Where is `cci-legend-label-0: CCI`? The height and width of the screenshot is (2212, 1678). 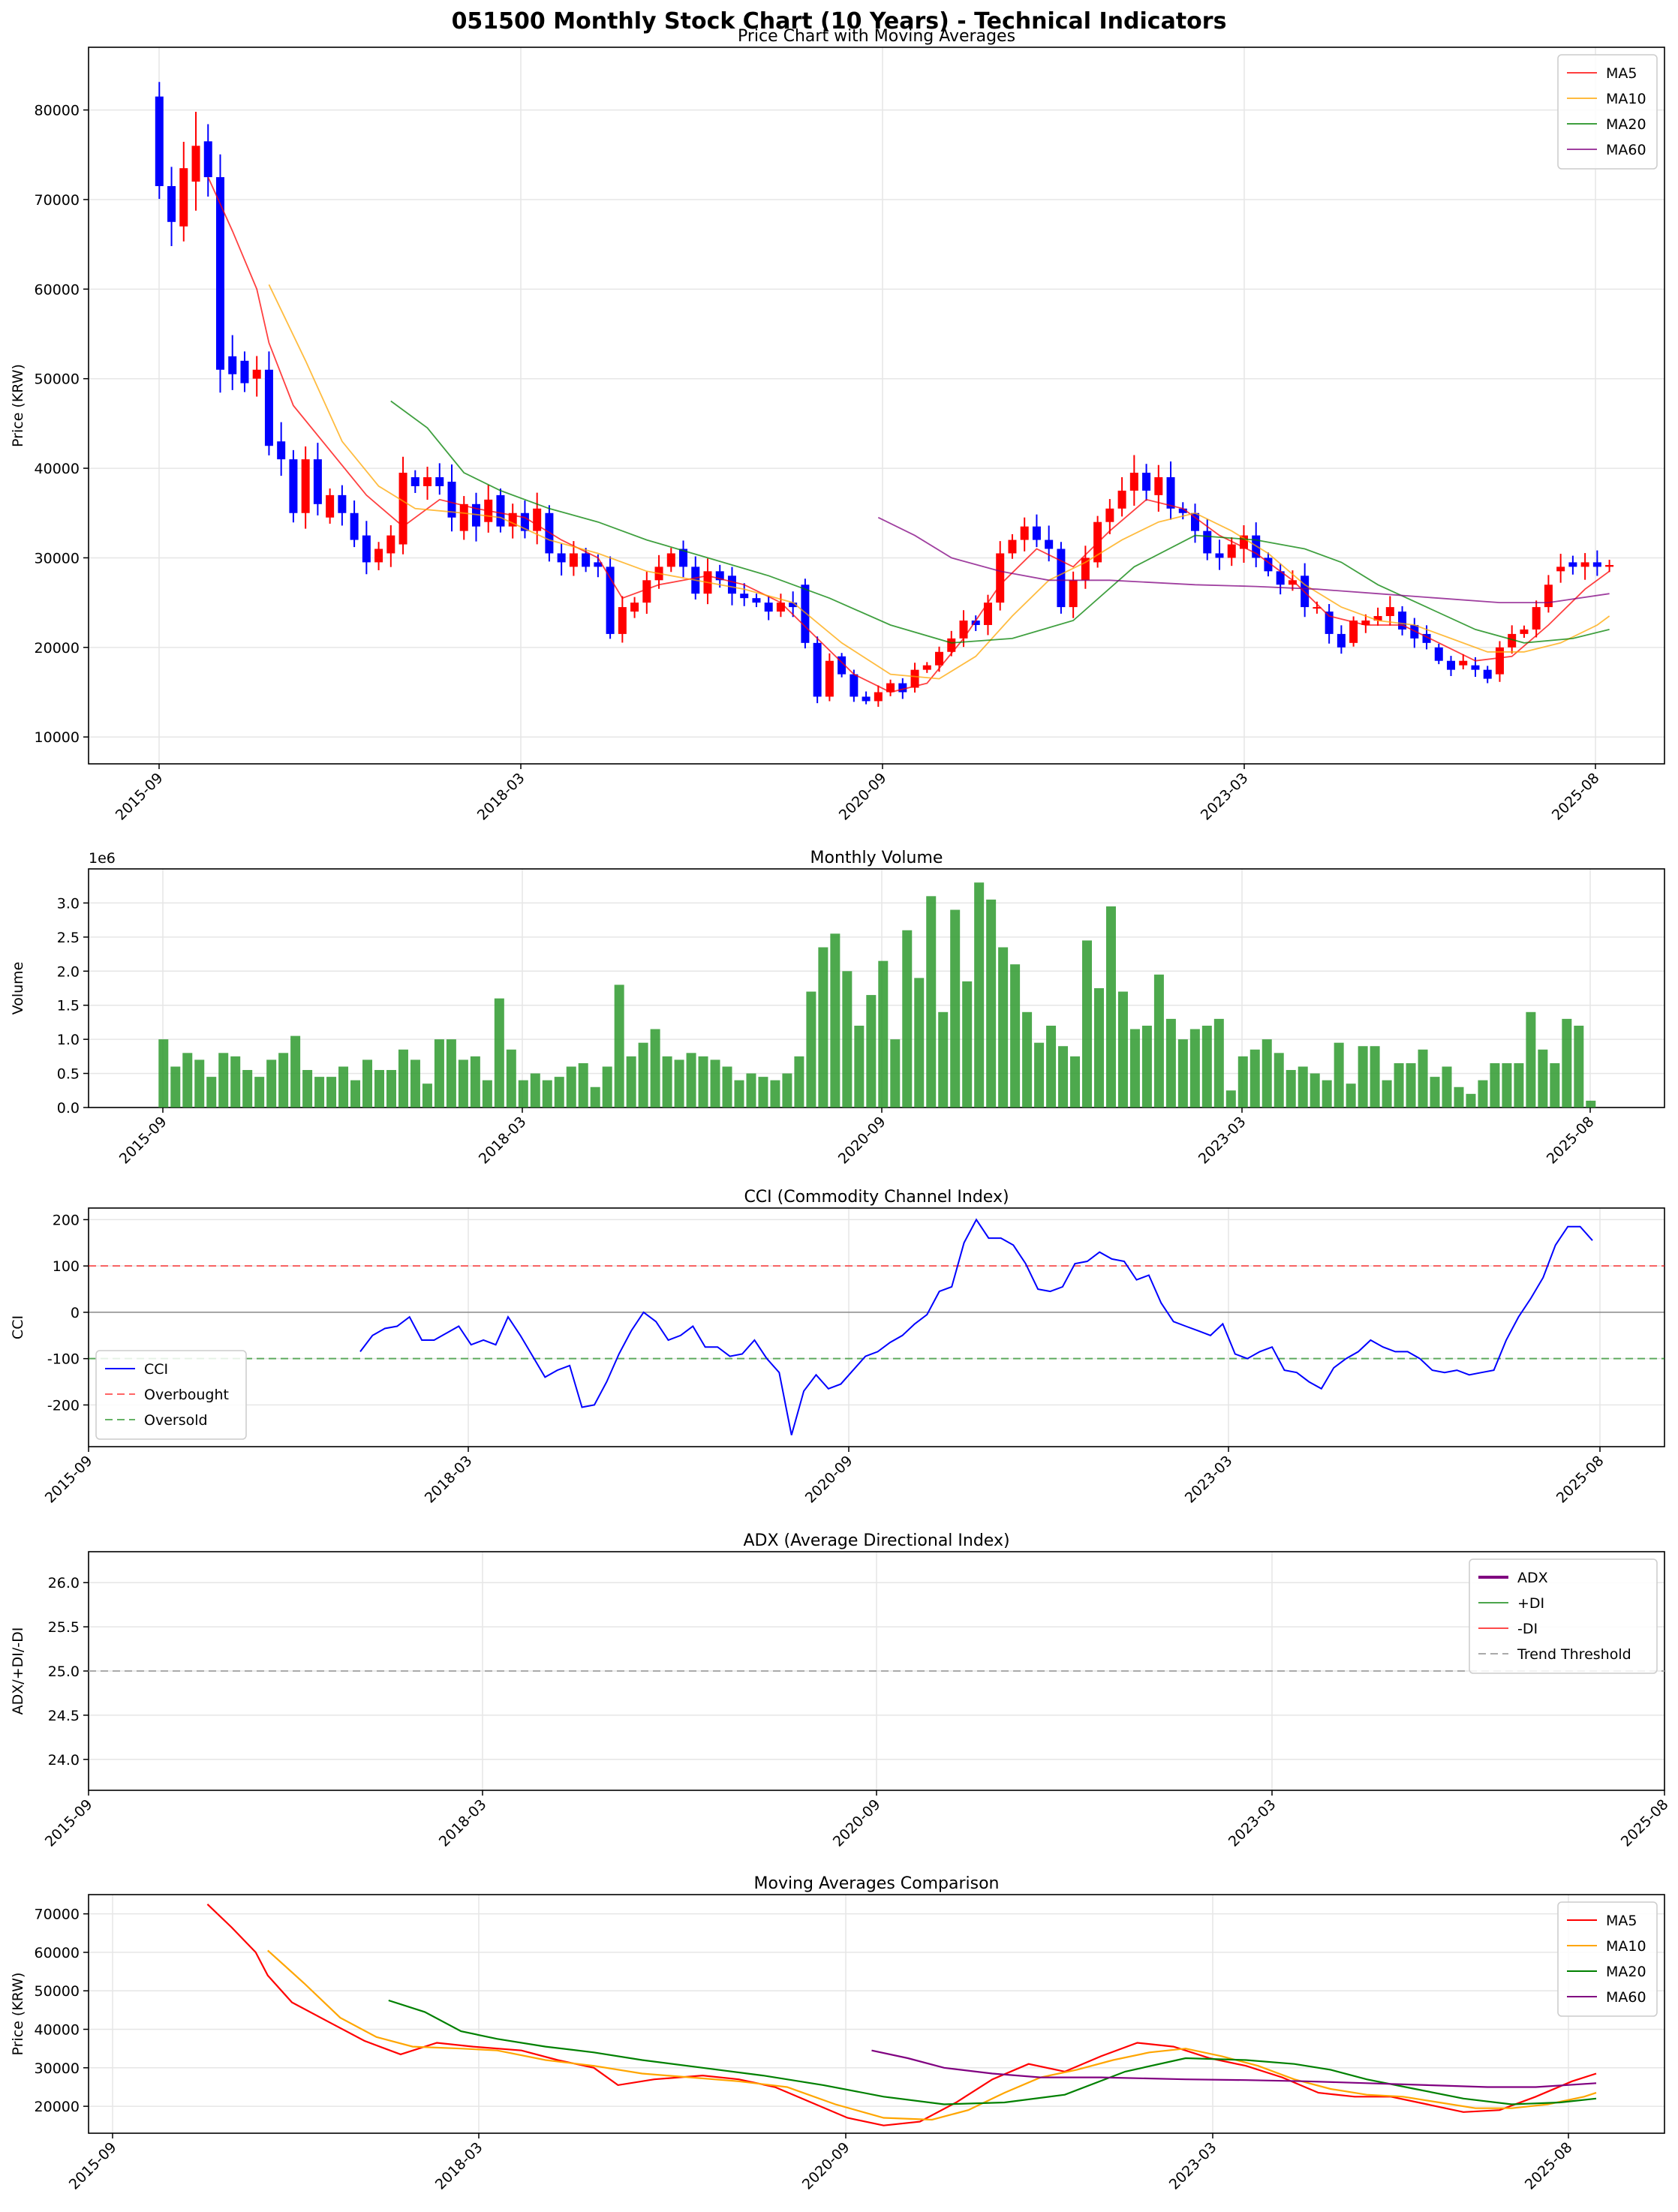 cci-legend-label-0: CCI is located at coordinates (156, 1370).